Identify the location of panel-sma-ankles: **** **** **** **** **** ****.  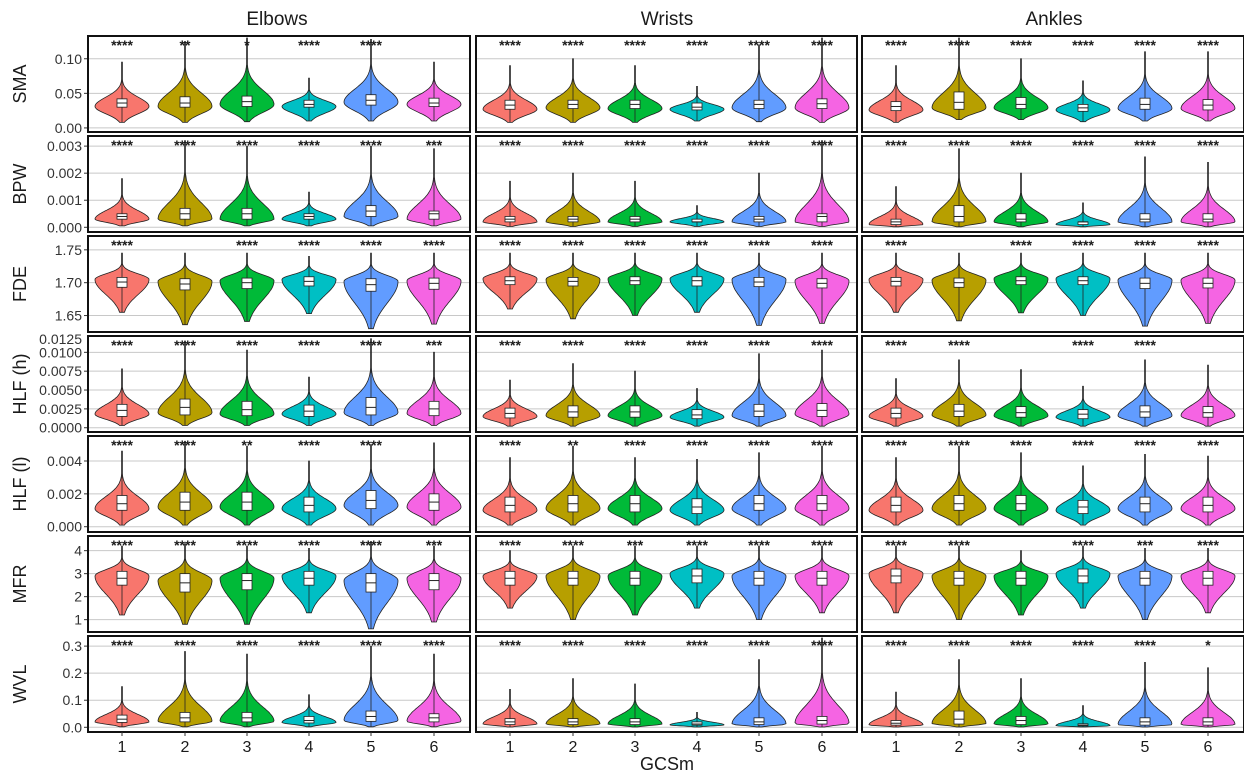
(1052, 84).